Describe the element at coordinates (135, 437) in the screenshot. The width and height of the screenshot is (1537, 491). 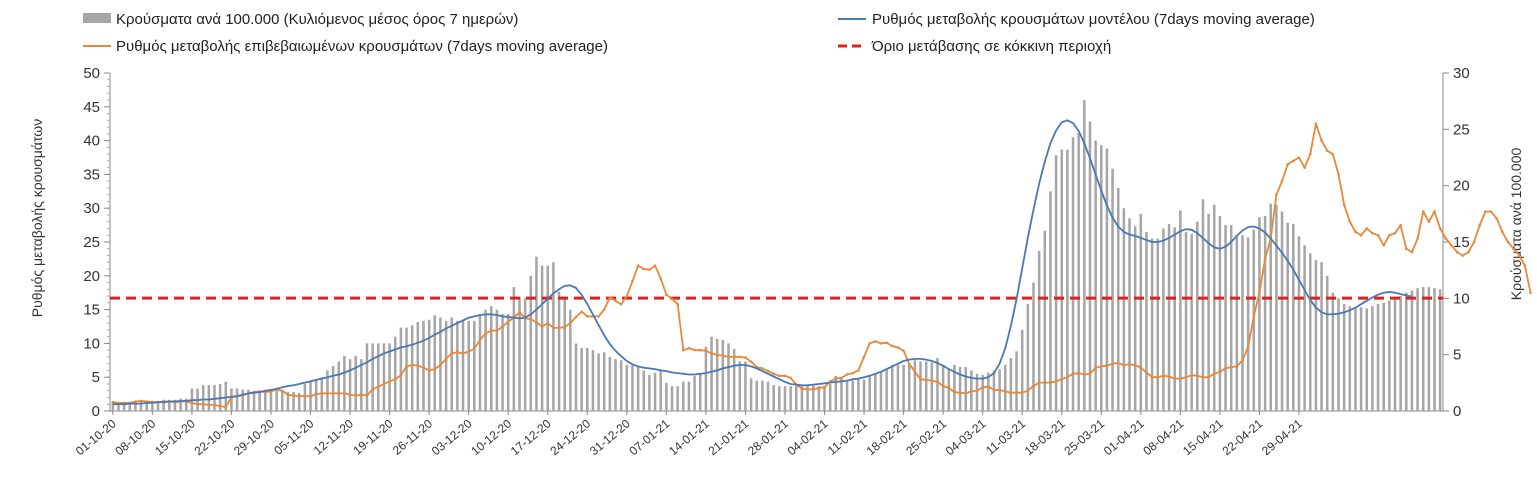
I see `x-tick-label: 08-10-20` at that location.